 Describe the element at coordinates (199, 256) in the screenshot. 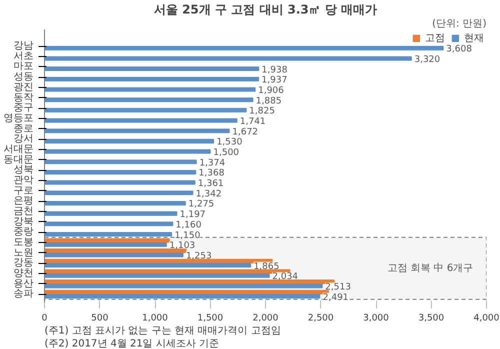

I see `data-label: 1,253` at that location.